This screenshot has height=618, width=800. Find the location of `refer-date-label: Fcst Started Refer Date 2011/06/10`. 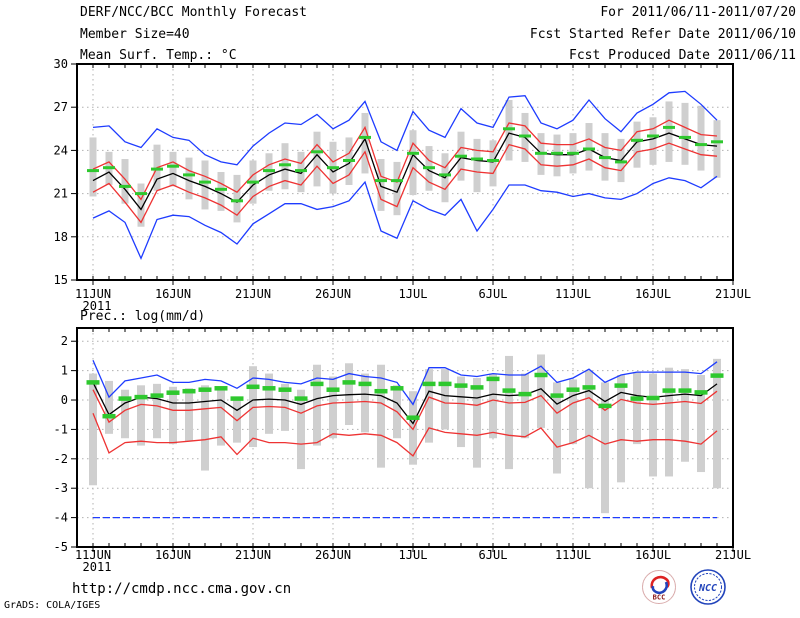

refer-date-label: Fcst Started Refer Date 2011/06/10 is located at coordinates (662, 34).